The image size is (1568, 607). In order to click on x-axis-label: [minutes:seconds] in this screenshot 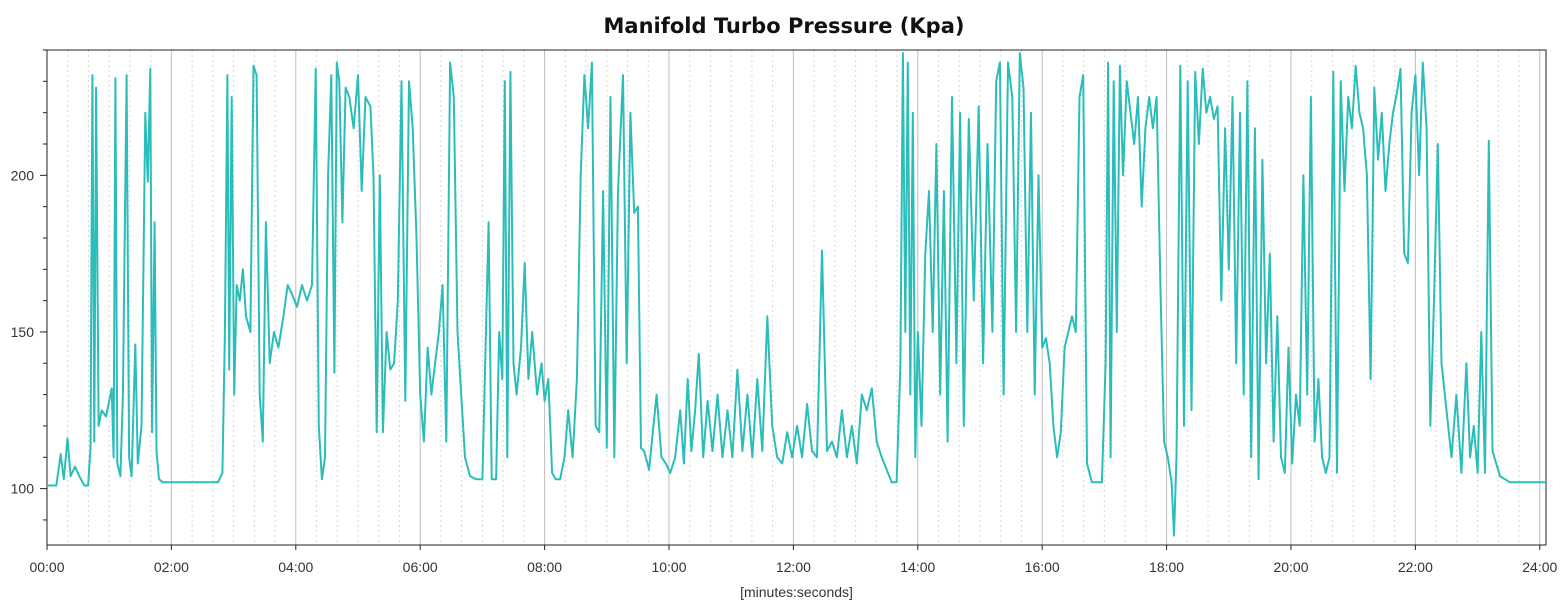, I will do `click(796, 592)`.